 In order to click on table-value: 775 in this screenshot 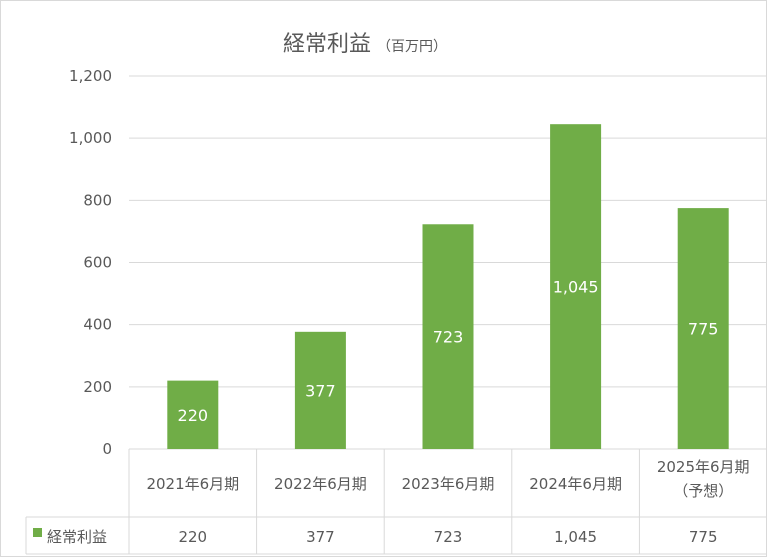, I will do `click(703, 537)`.